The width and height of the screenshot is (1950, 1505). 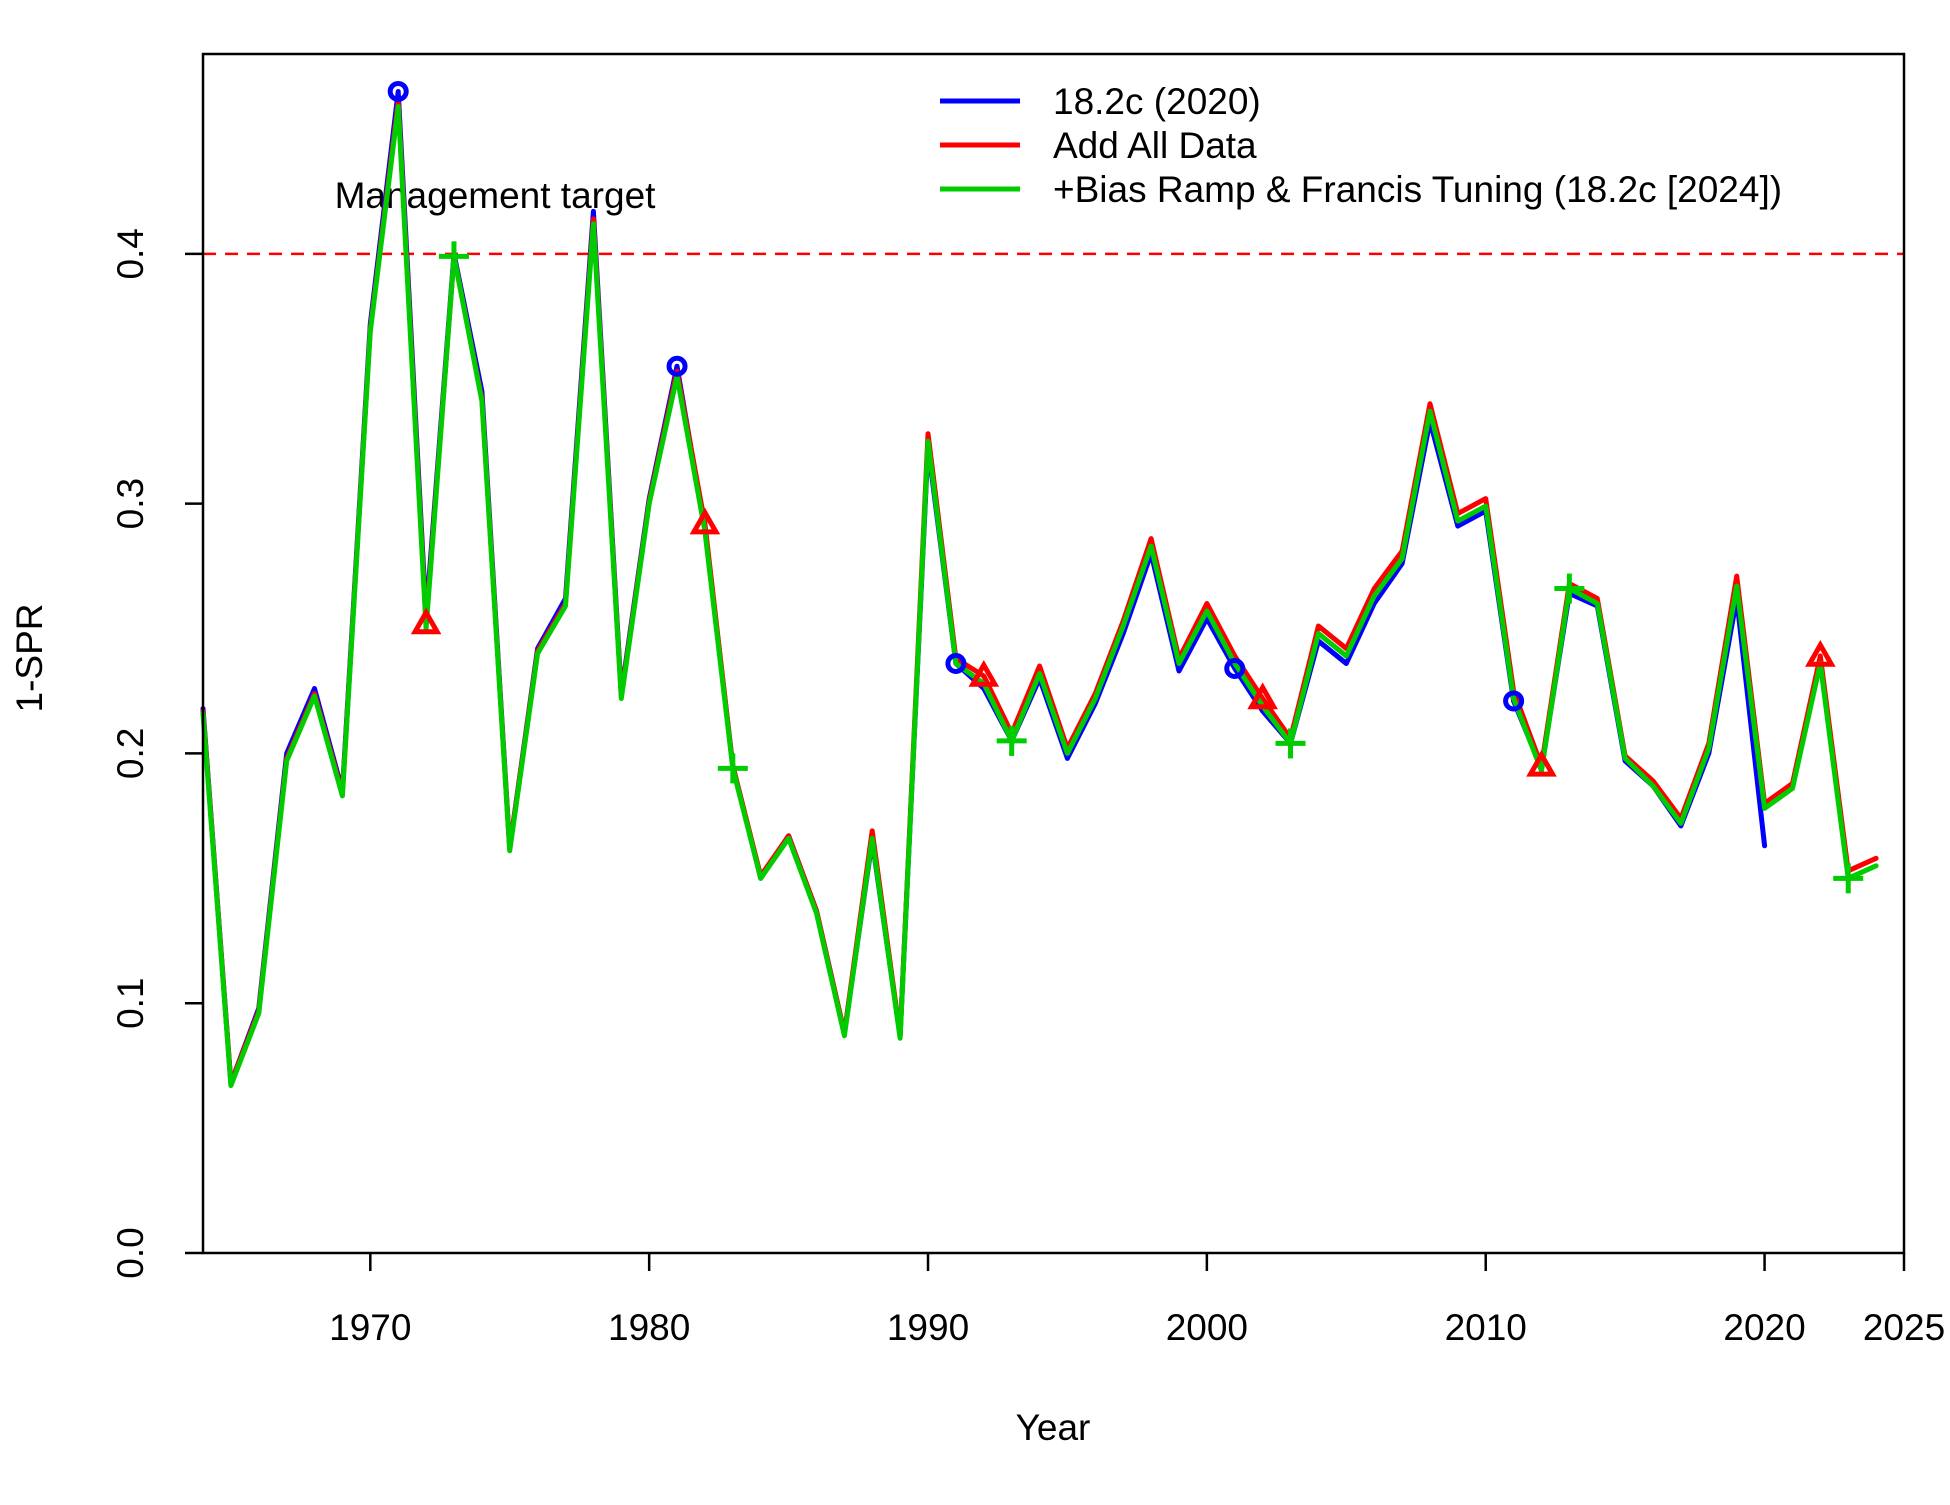 I want to click on x-tick-label: 1990, so click(x=928, y=1327).